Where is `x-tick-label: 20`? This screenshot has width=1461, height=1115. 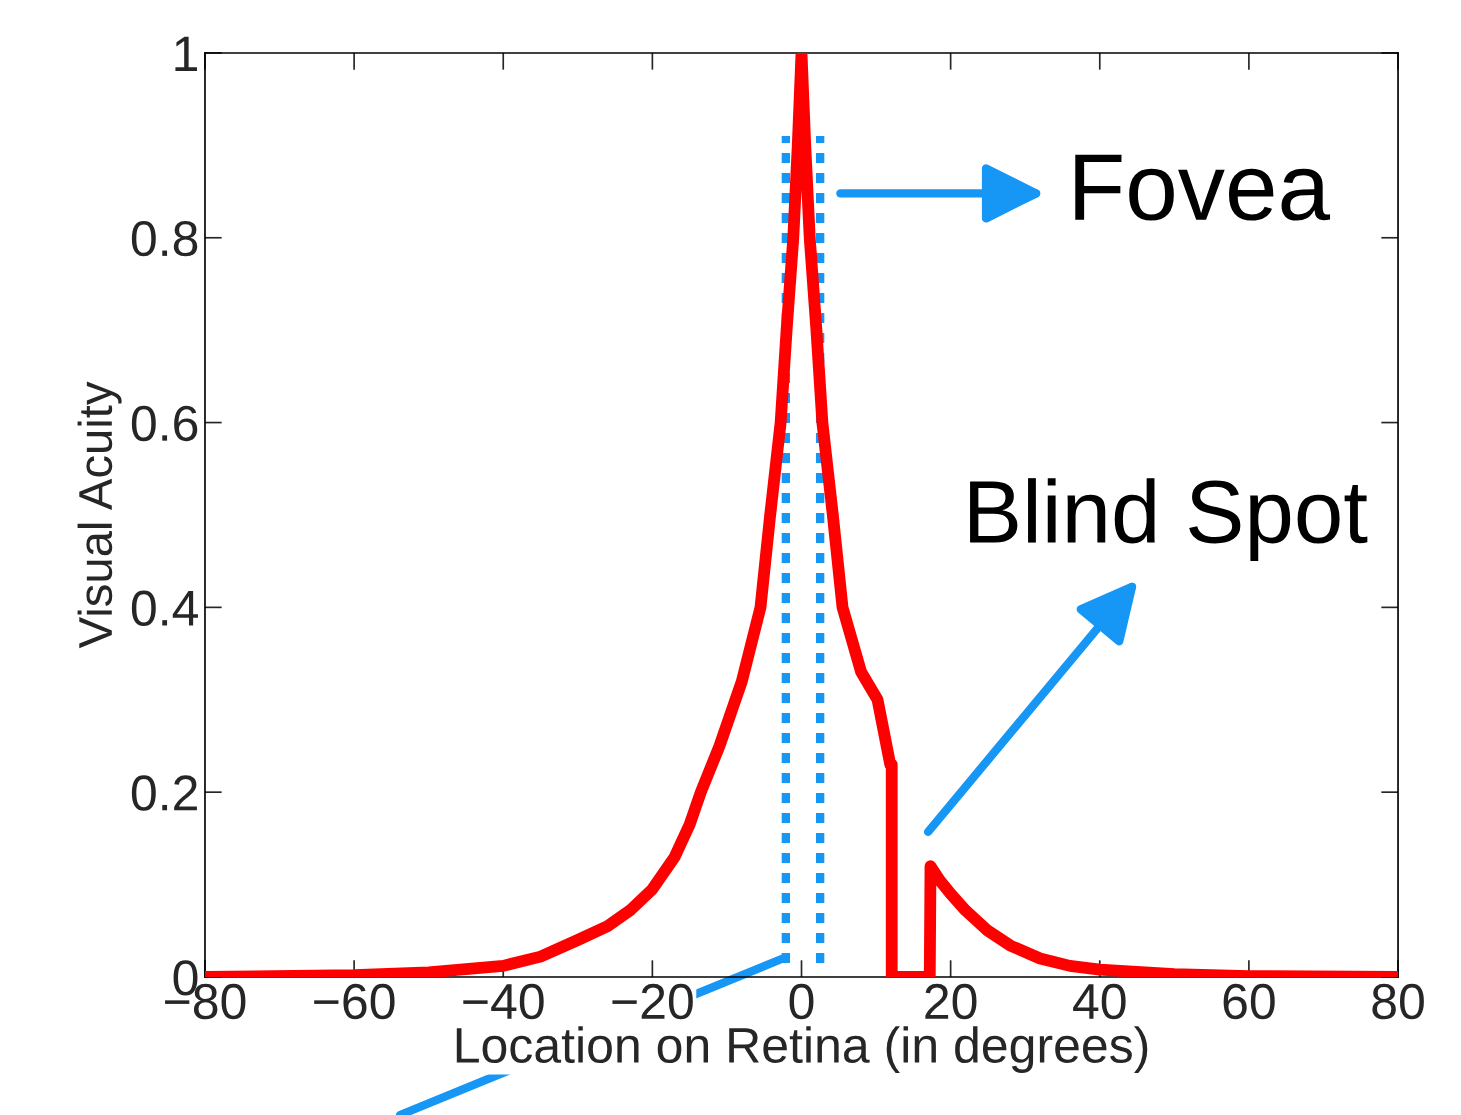
x-tick-label: 20 is located at coordinates (951, 1001).